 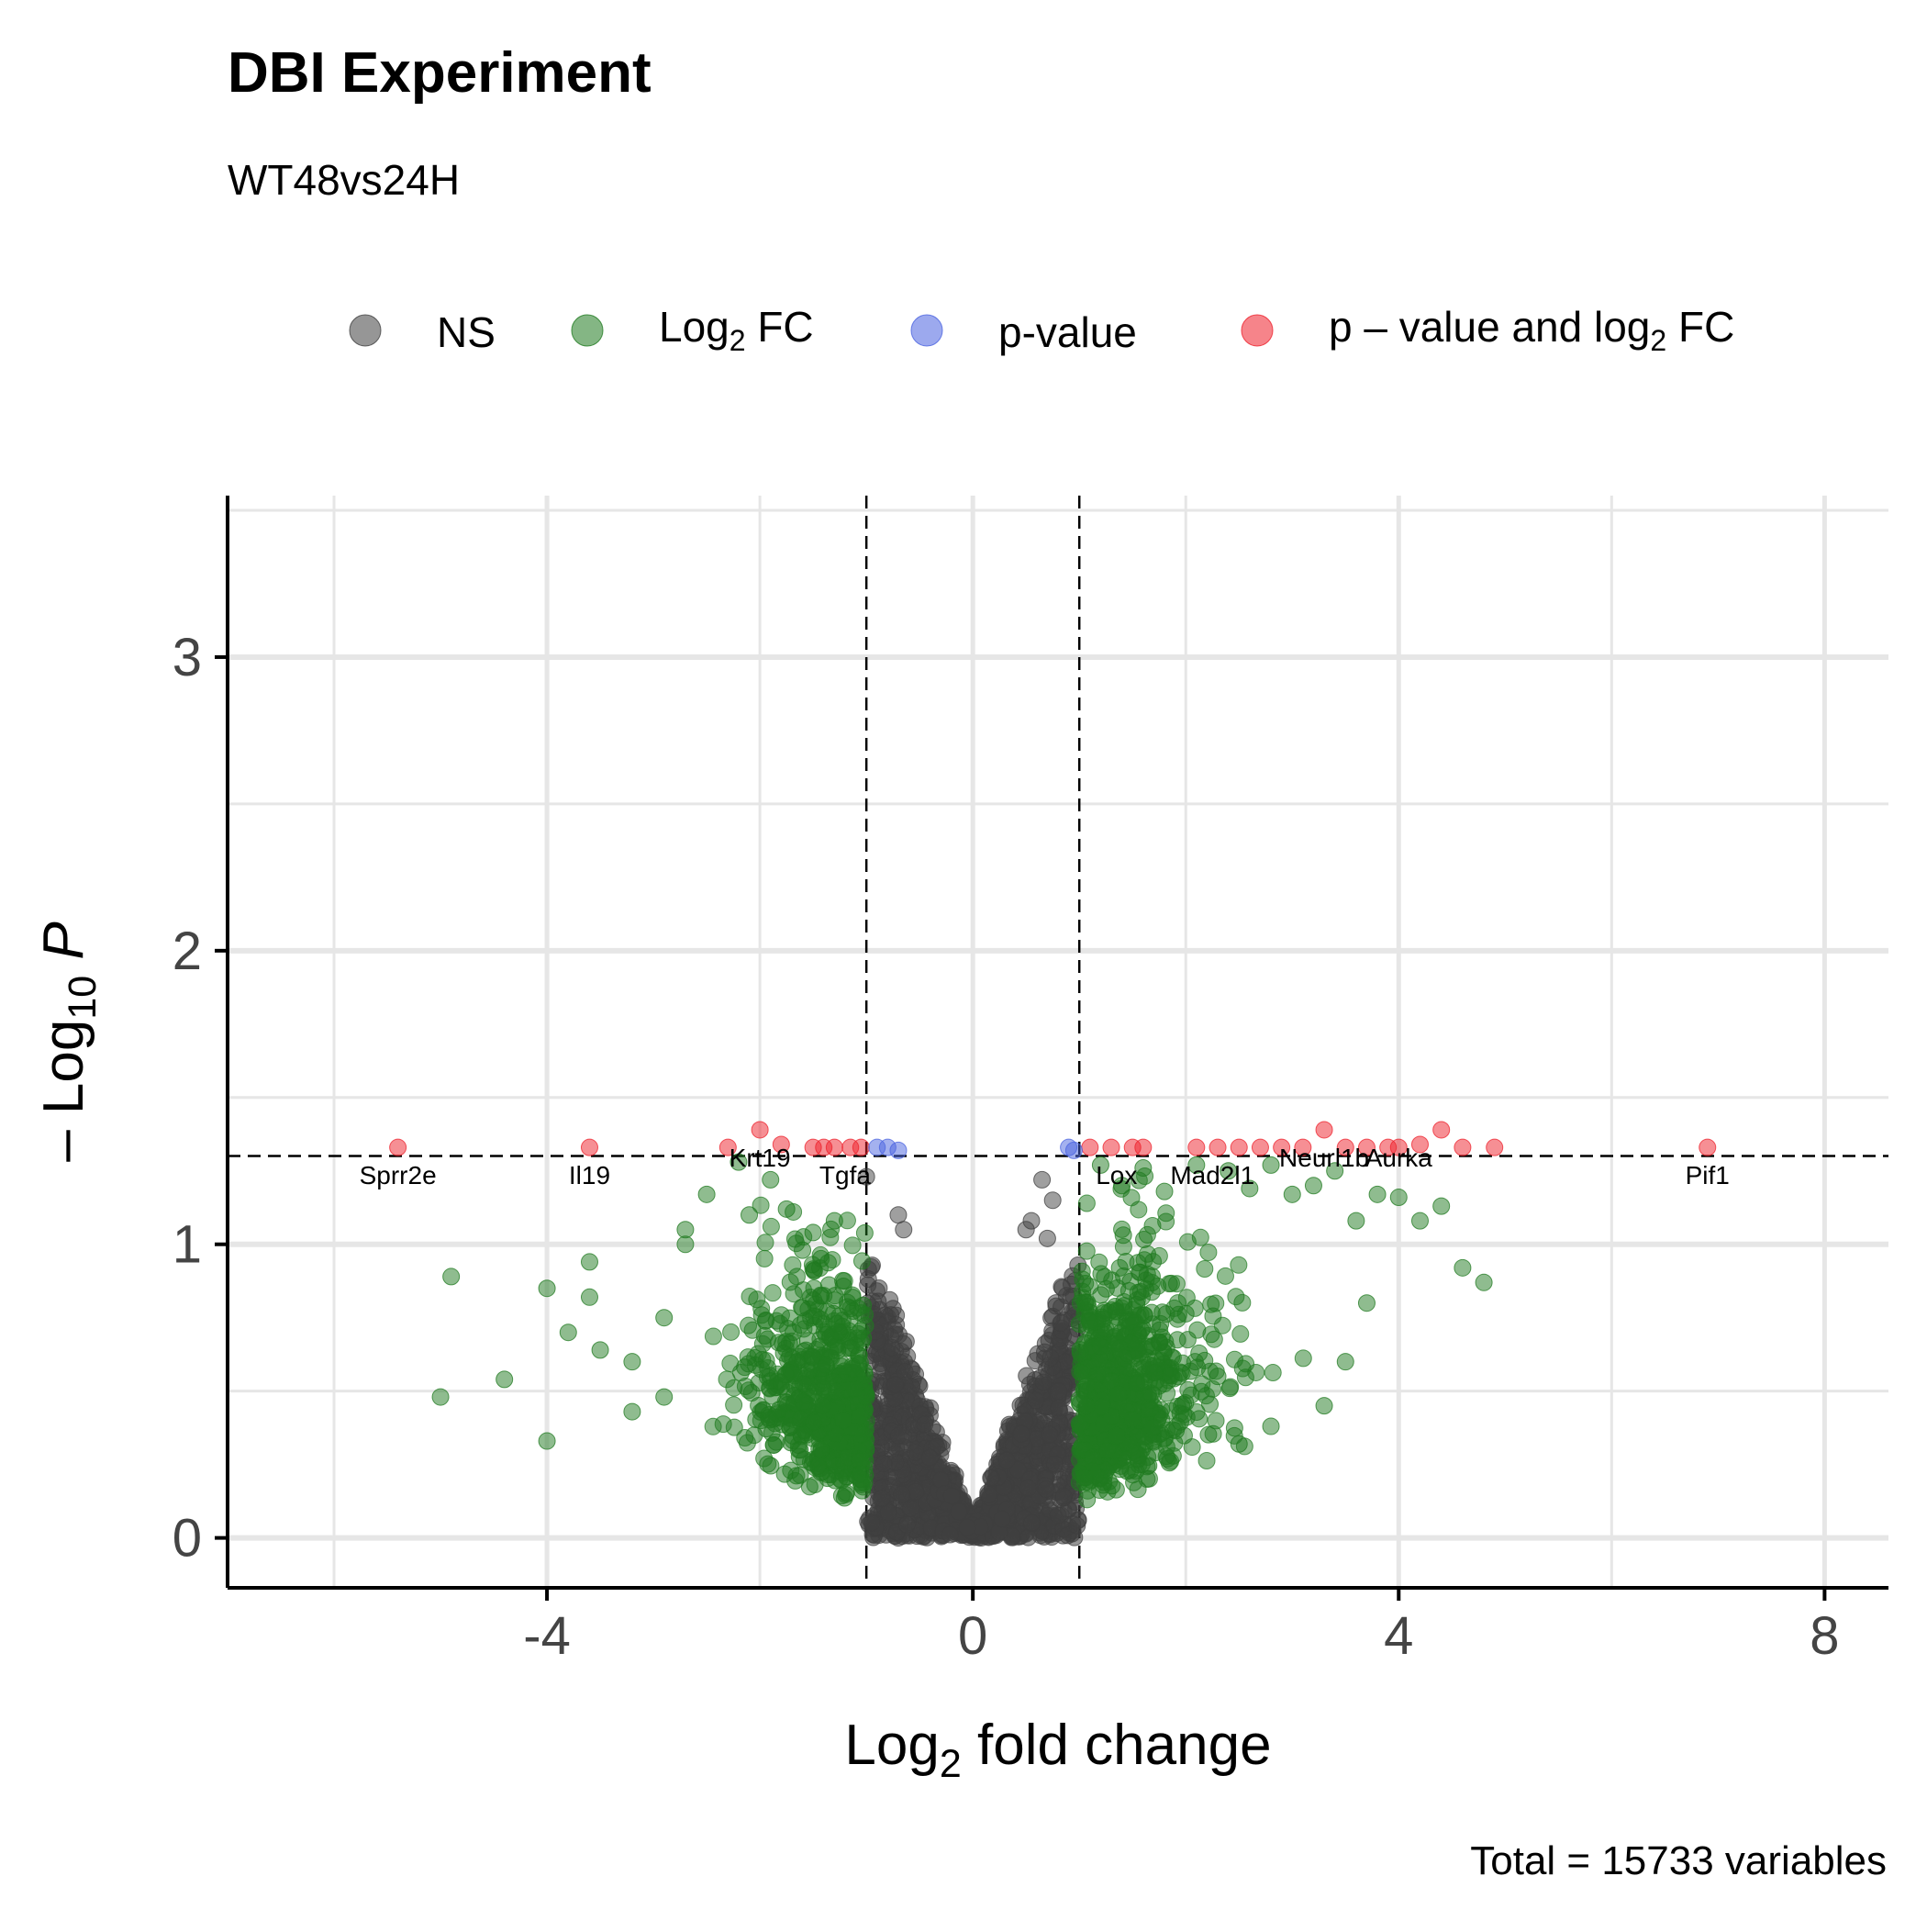 I want to click on point-clouds, so click(x=1008, y=1357).